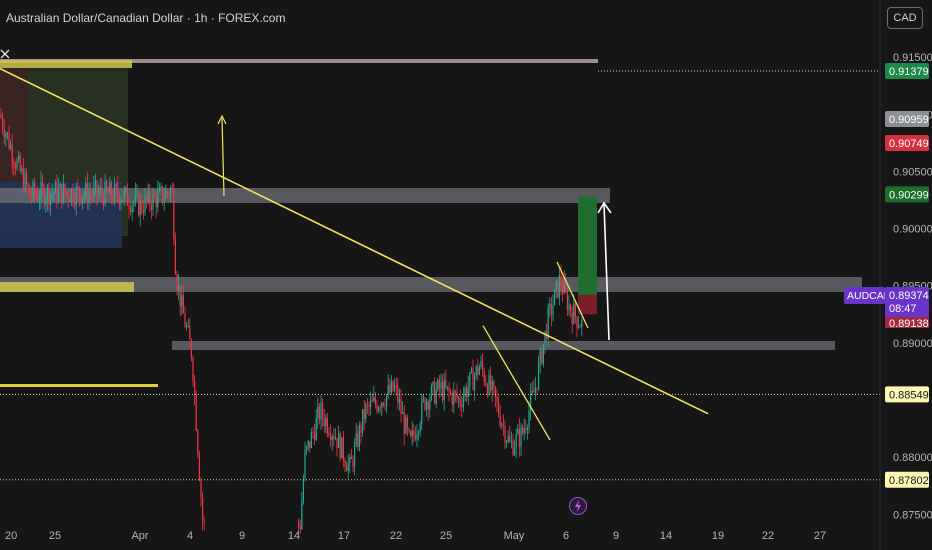  What do you see at coordinates (768, 536) in the screenshot?
I see `time-tick-label: 22` at bounding box center [768, 536].